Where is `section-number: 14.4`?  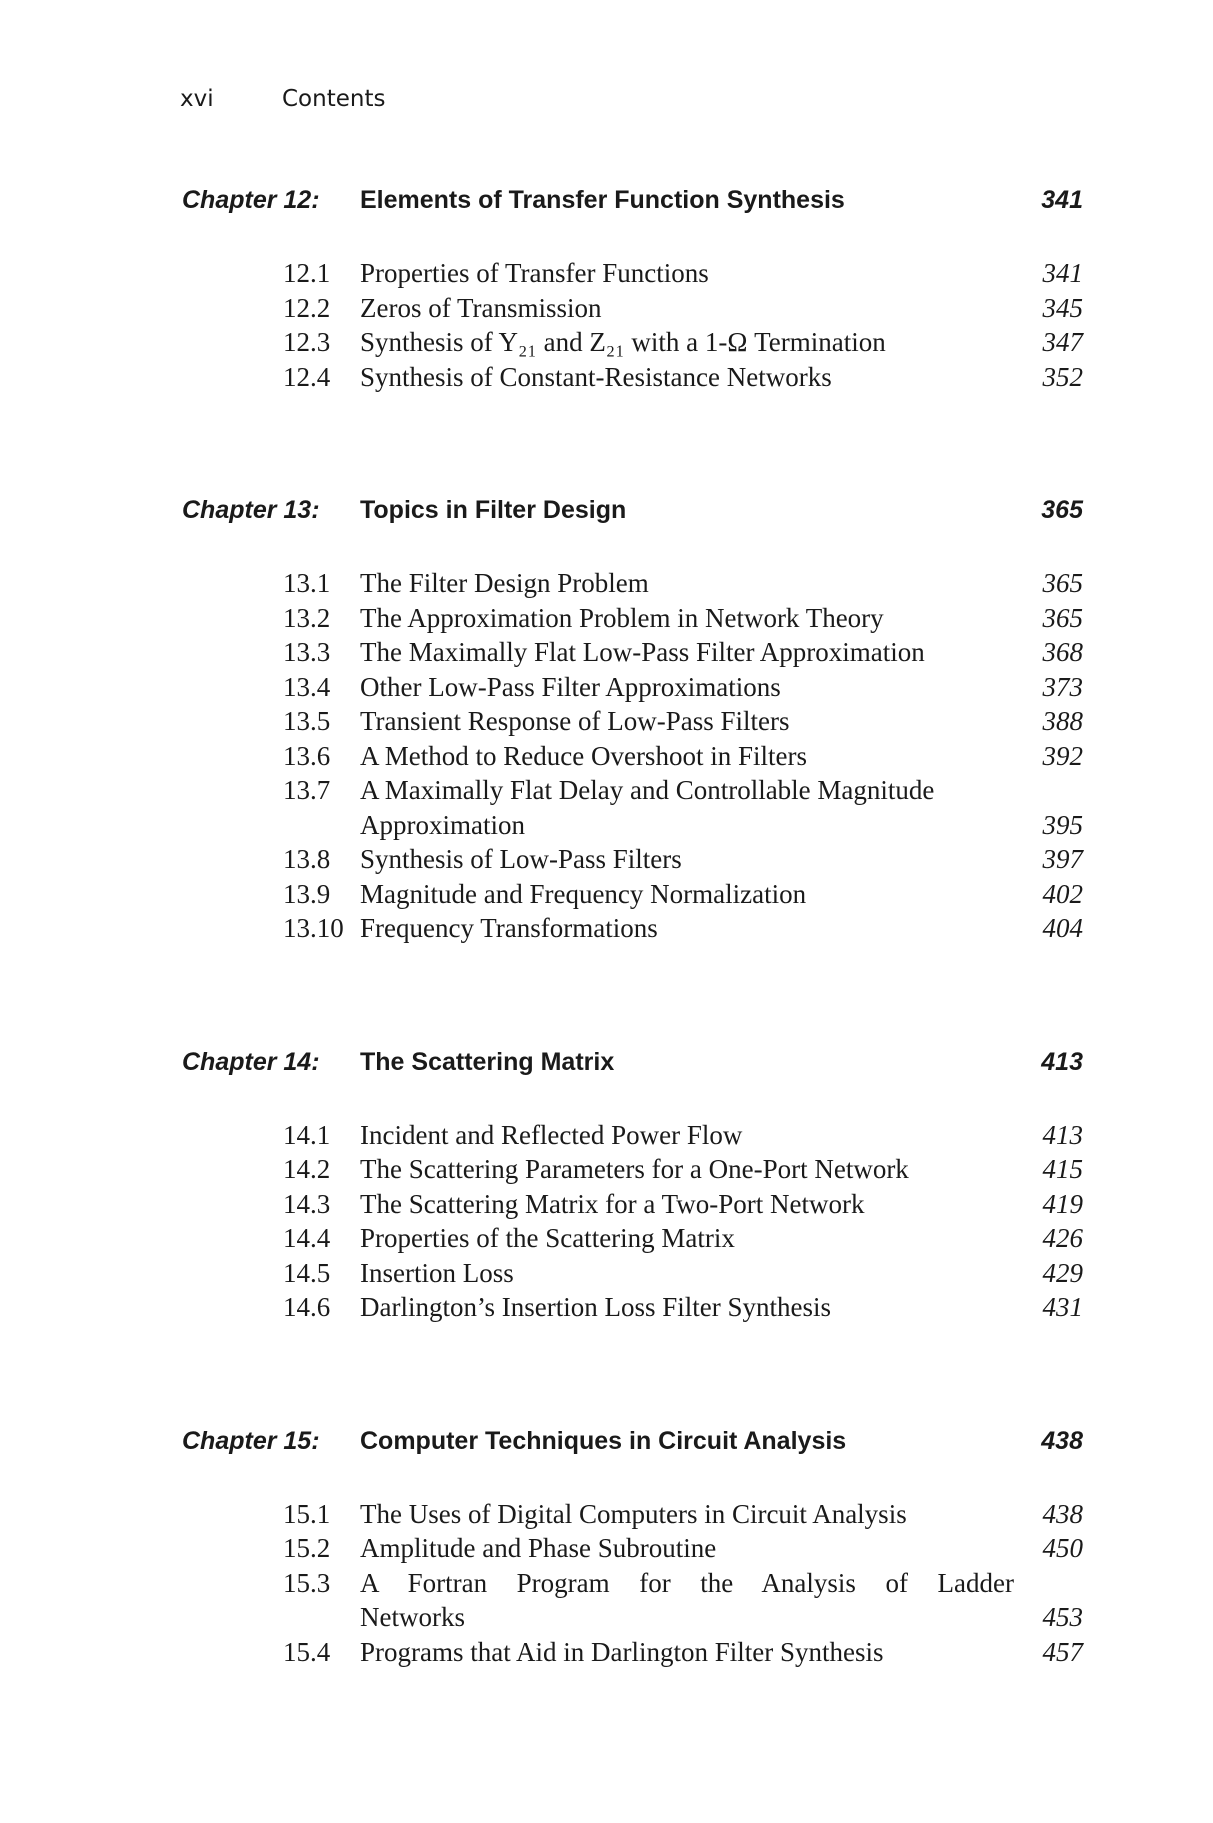
section-number: 14.4 is located at coordinates (307, 1238).